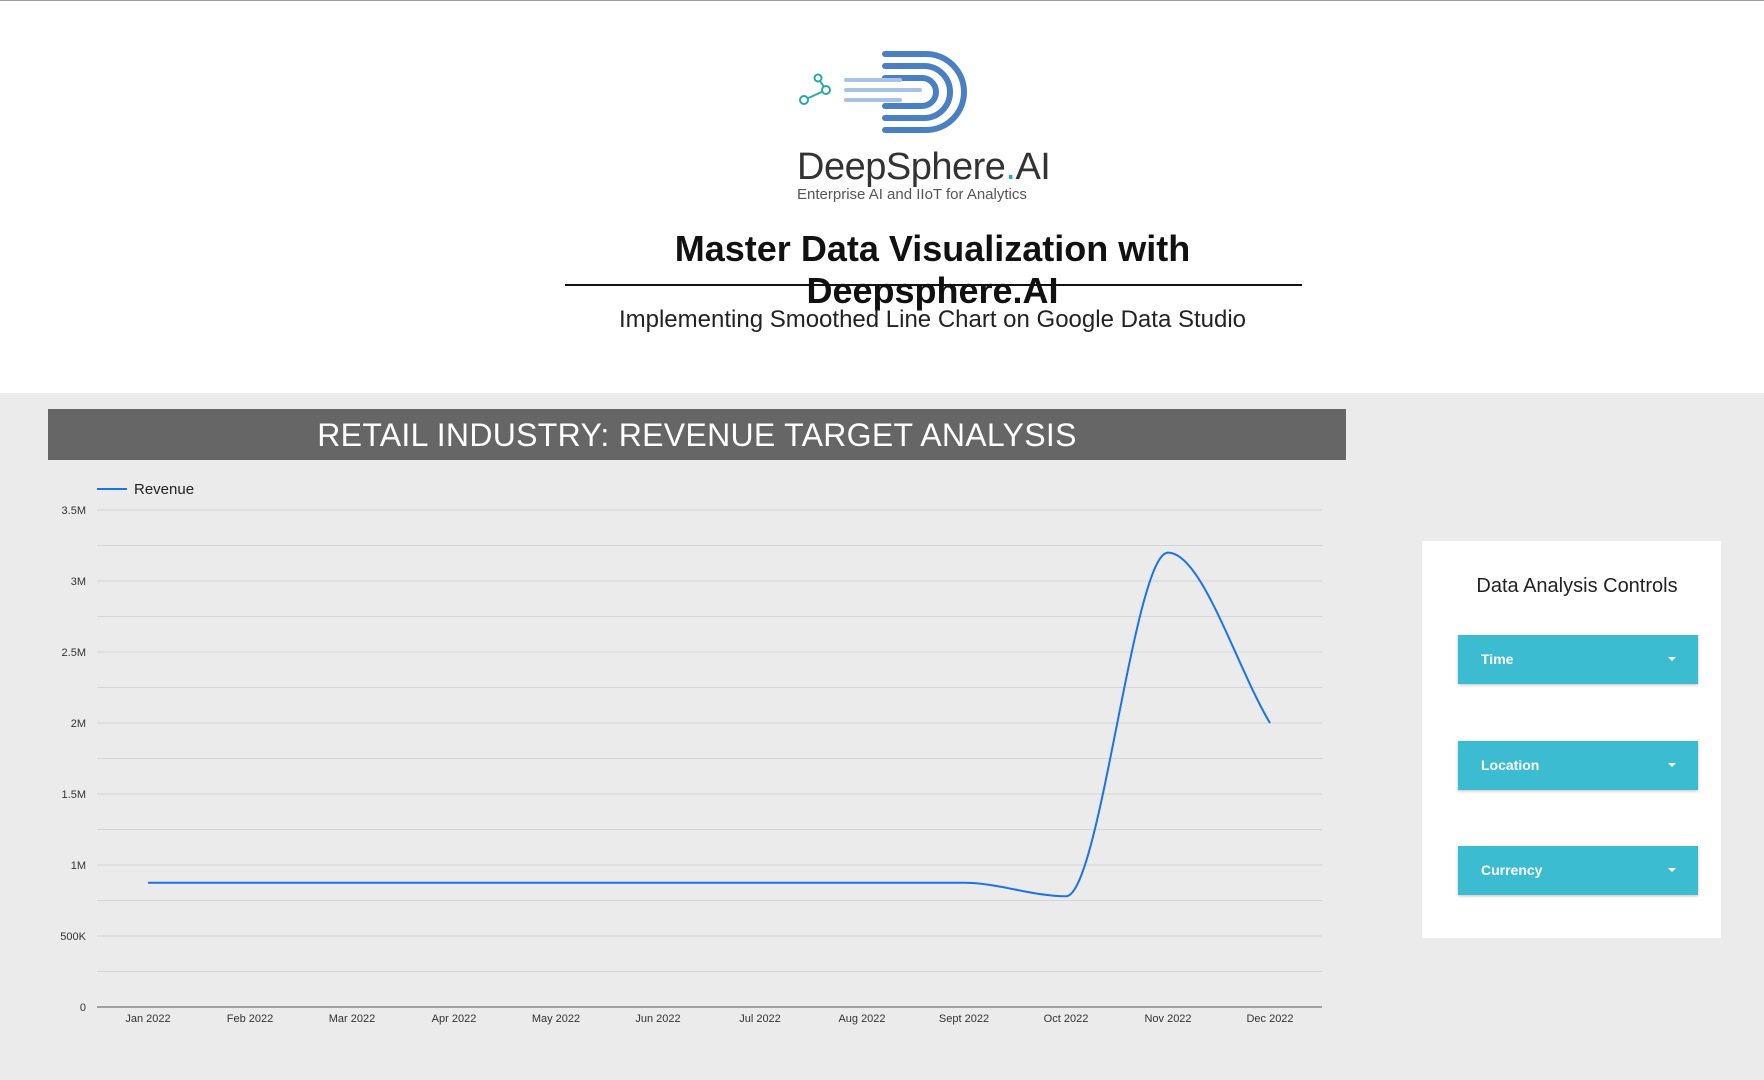 This screenshot has height=1080, width=1764. Describe the element at coordinates (1578, 870) in the screenshot. I see `currency-filter-dropdown: Currency` at that location.